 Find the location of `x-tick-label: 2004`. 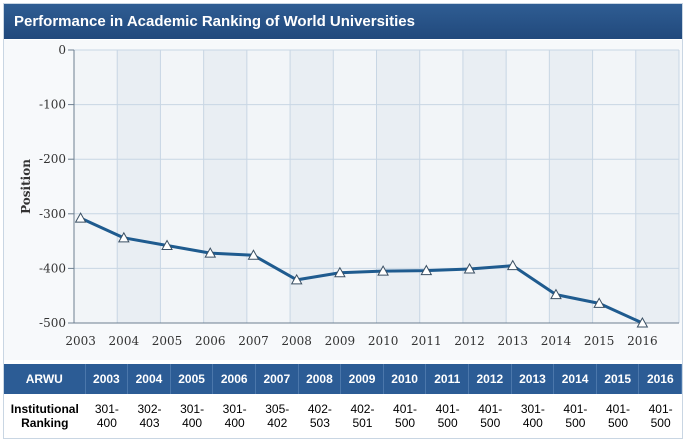

x-tick-label: 2004 is located at coordinates (124, 341).